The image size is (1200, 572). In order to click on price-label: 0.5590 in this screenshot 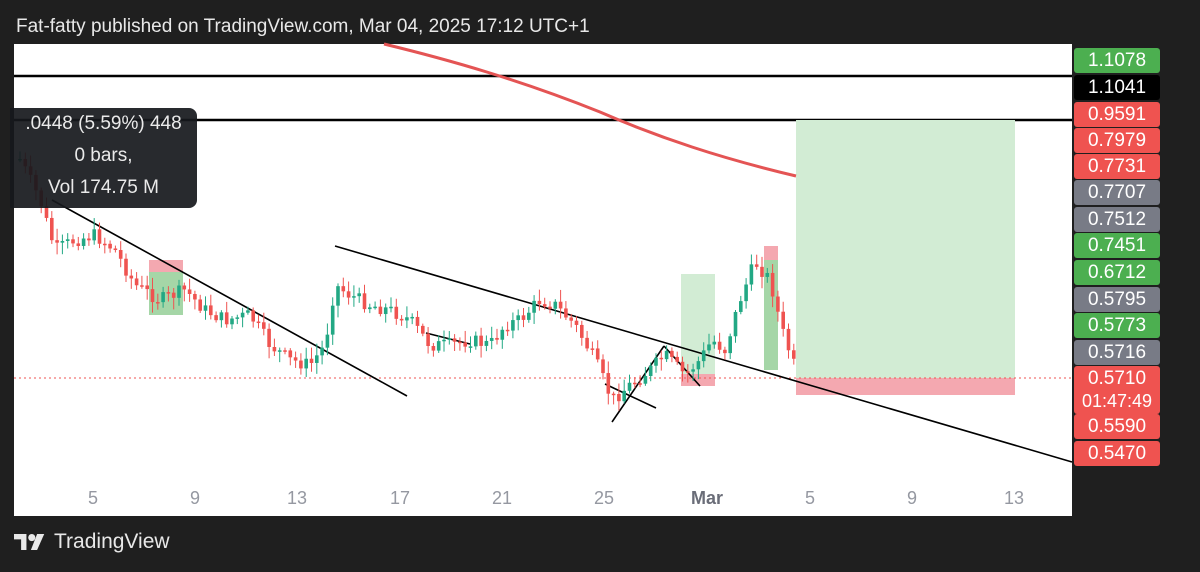, I will do `click(1117, 426)`.